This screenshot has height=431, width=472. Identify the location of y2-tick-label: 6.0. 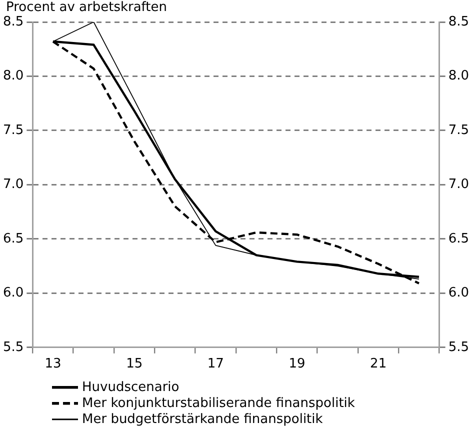
(459, 293).